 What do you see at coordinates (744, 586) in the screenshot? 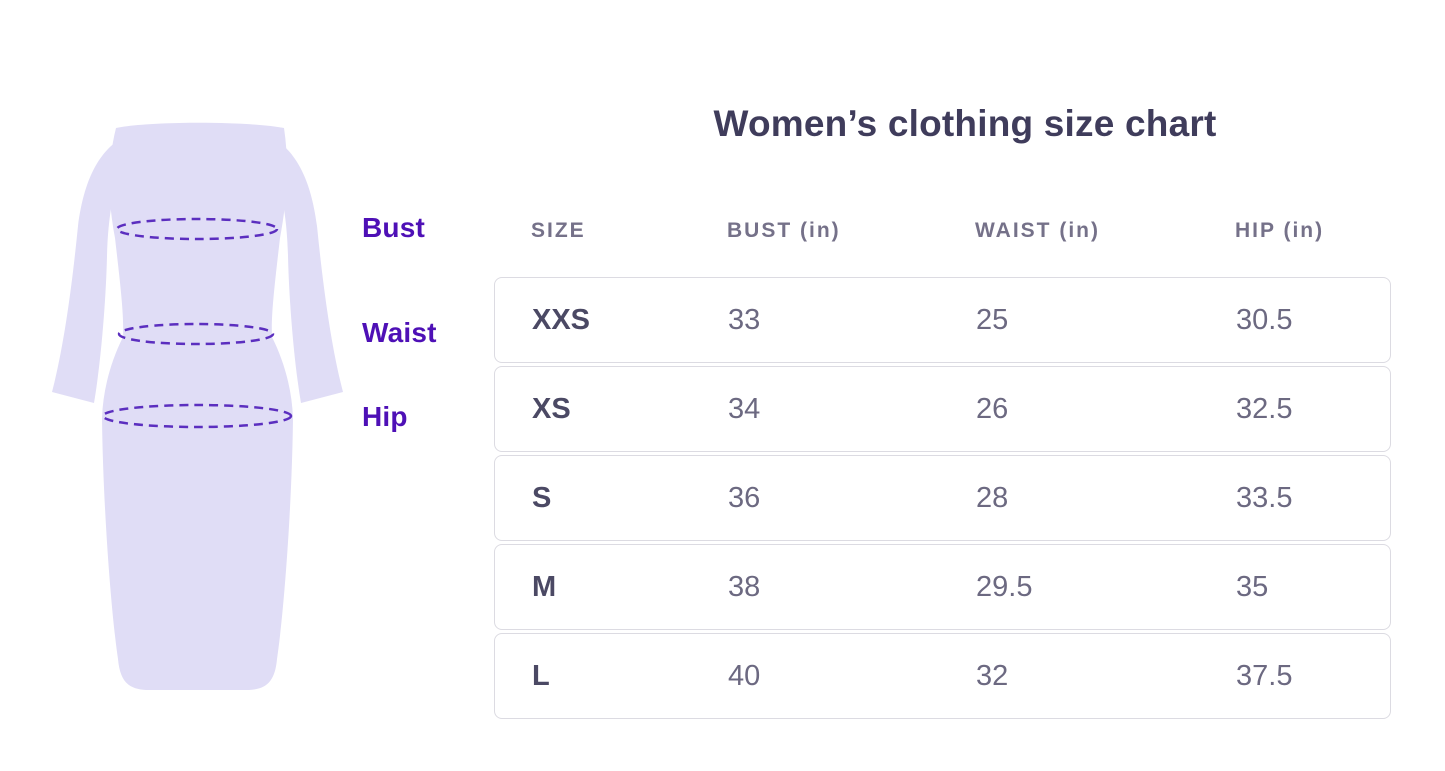
I see `bust-cell: 38` at bounding box center [744, 586].